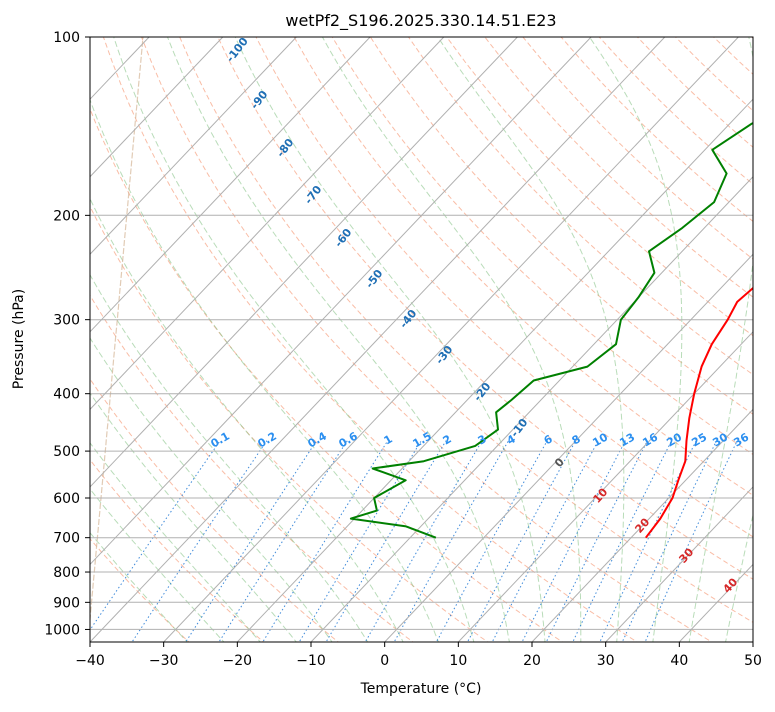 This screenshot has width=775, height=712. What do you see at coordinates (311, 661) in the screenshot?
I see `x-tick-label: −10` at bounding box center [311, 661].